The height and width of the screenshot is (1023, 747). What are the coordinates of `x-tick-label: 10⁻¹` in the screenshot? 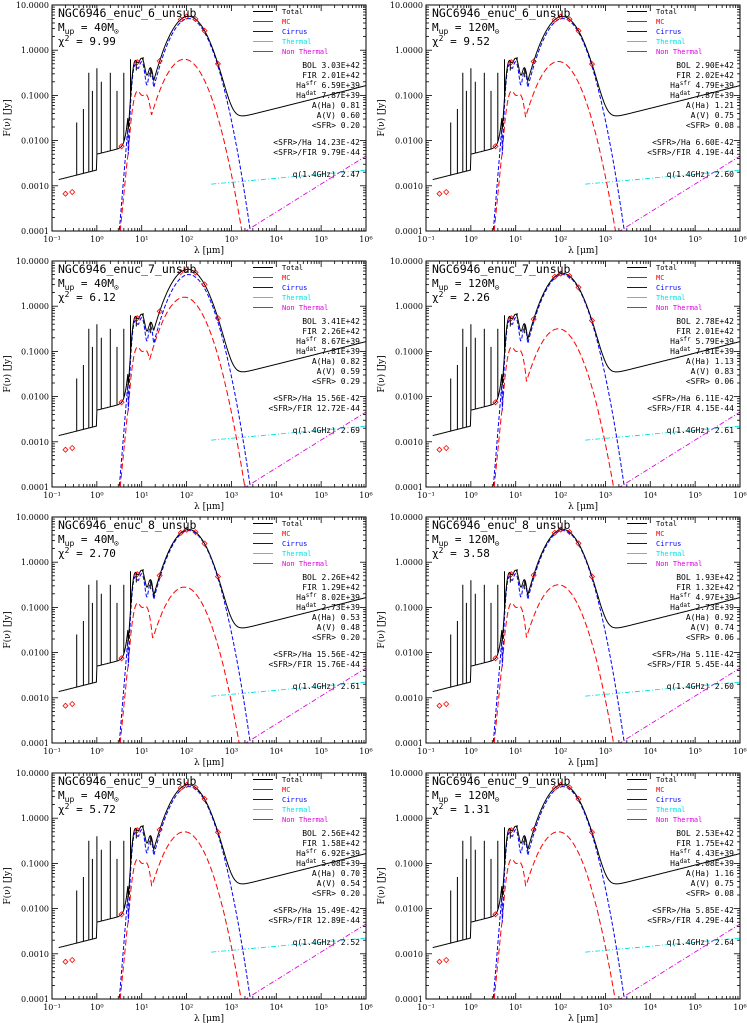 It's located at (52, 1007).